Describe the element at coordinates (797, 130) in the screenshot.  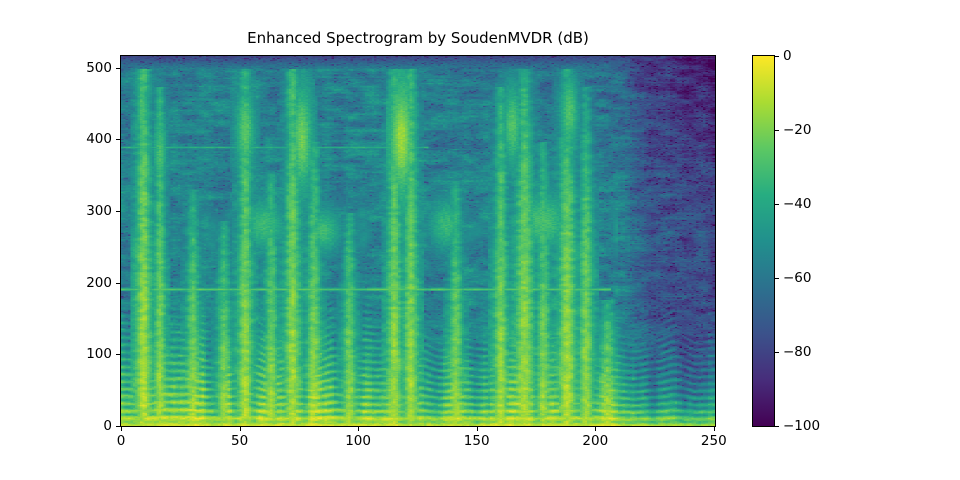
I see `colorbar-tick-label: −20` at that location.